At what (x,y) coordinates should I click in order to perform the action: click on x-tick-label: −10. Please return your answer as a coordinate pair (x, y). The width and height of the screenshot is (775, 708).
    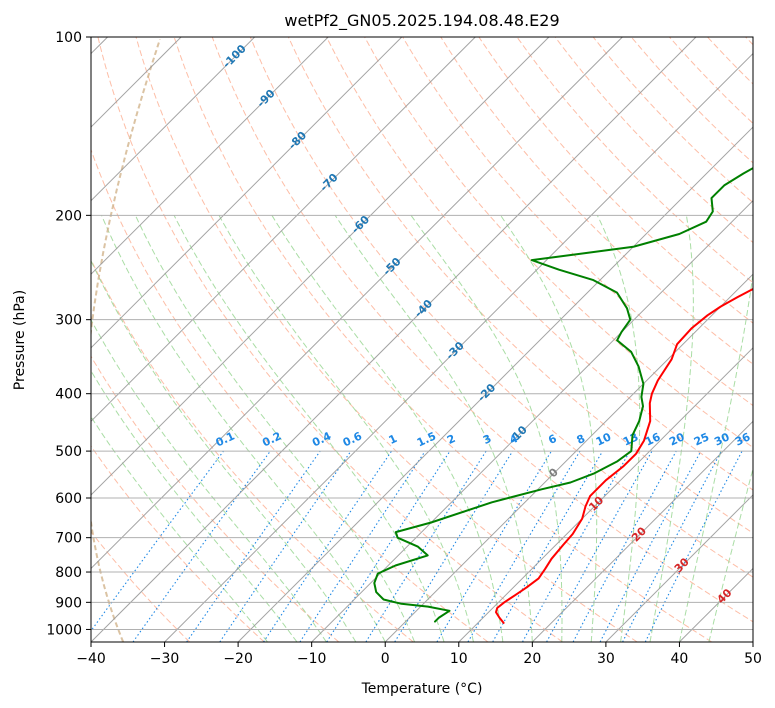
    Looking at the image, I should click on (312, 659).